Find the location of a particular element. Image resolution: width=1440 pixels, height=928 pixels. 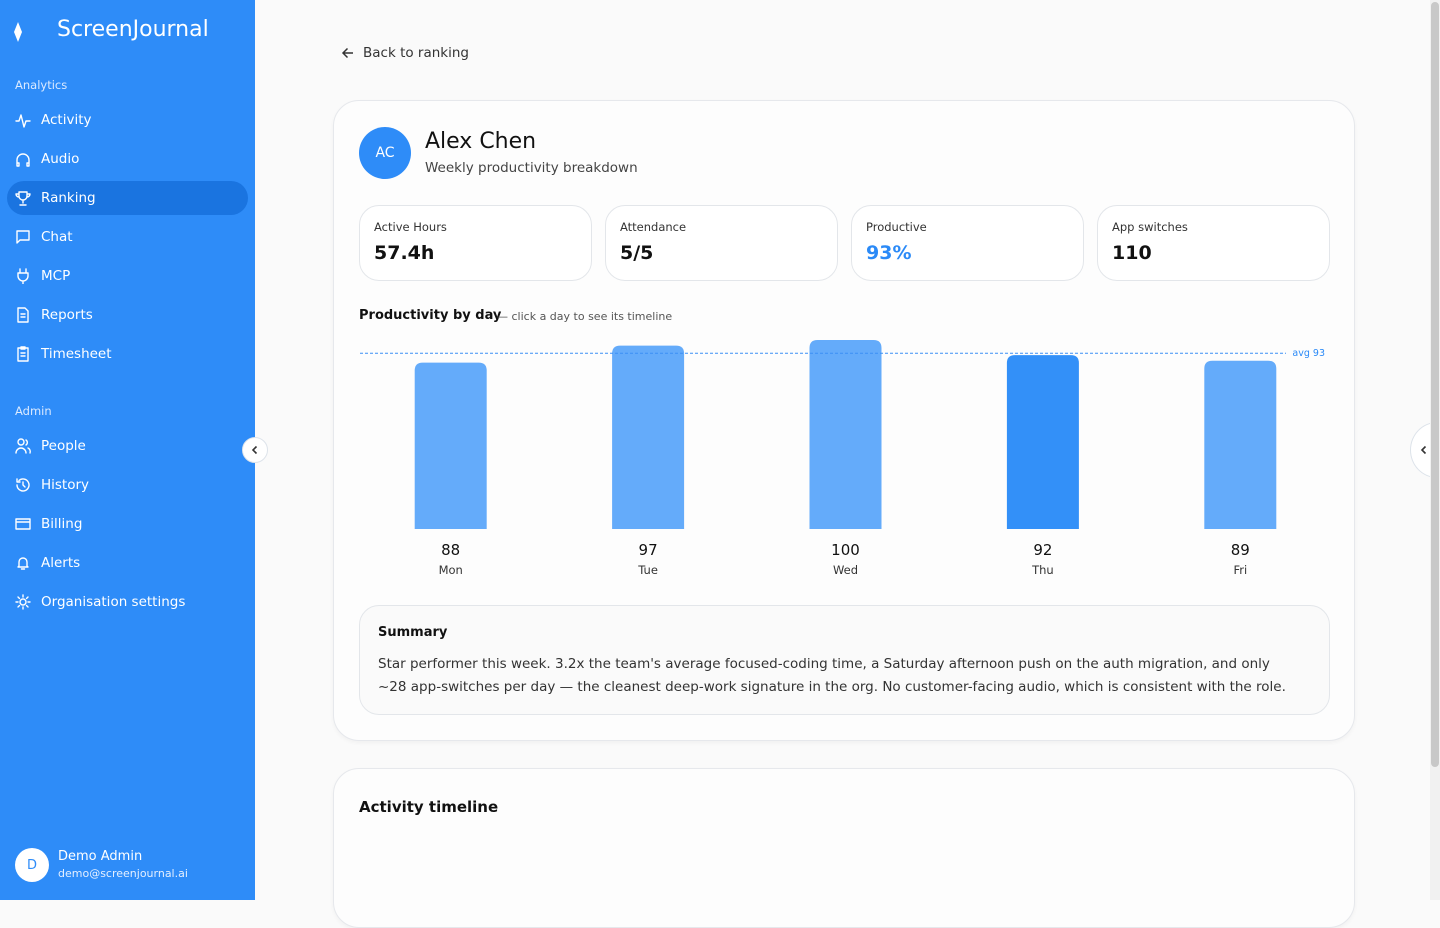

stat-card: Active Hours 57.4h is located at coordinates (475, 243).